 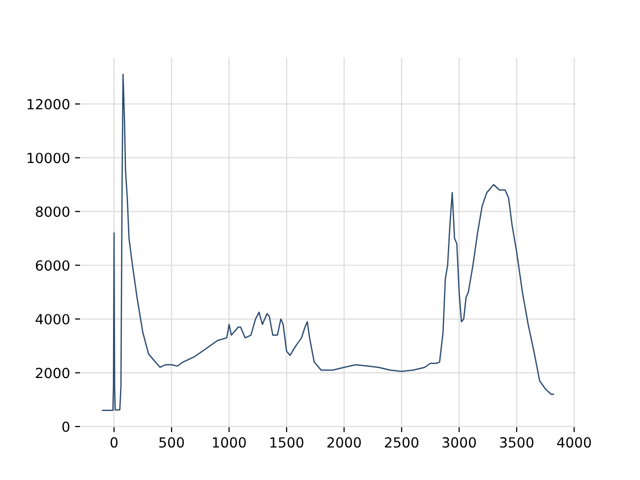 What do you see at coordinates (114, 442) in the screenshot?
I see `x-tick-label: 0` at bounding box center [114, 442].